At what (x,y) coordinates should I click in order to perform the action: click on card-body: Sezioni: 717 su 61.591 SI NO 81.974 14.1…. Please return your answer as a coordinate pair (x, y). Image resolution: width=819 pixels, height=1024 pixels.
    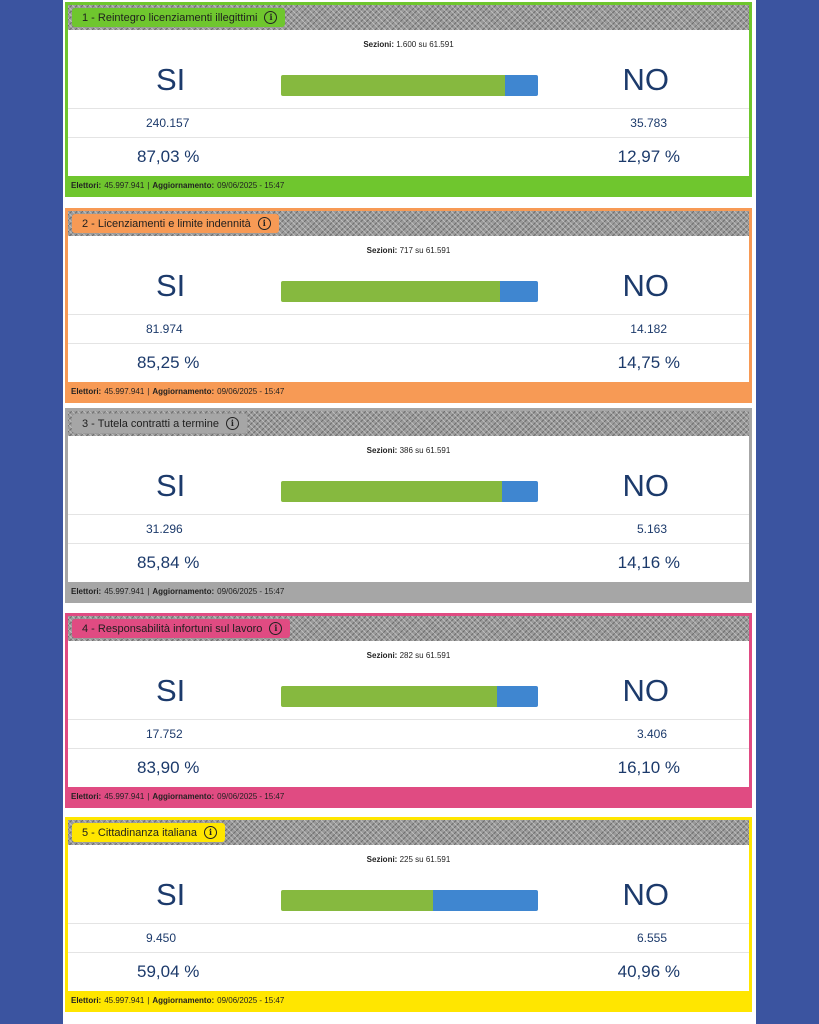
    Looking at the image, I should click on (408, 309).